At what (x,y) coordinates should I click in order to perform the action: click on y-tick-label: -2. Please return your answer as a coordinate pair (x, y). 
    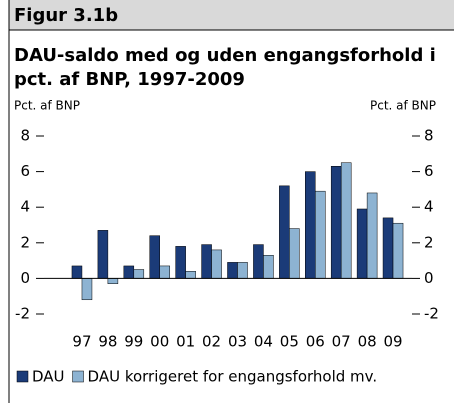
    Looking at the image, I should click on (22, 314).